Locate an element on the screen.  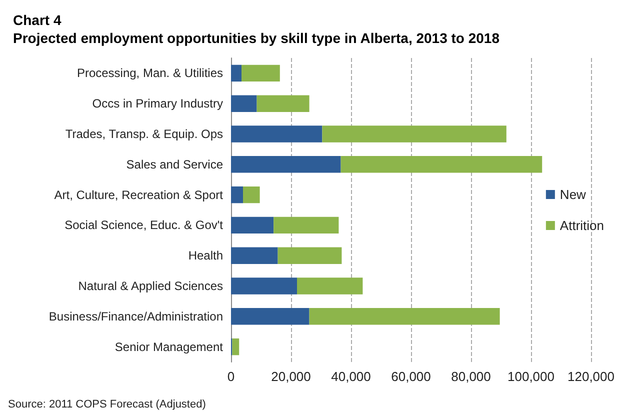
x-tick-label: 60,000 is located at coordinates (411, 376).